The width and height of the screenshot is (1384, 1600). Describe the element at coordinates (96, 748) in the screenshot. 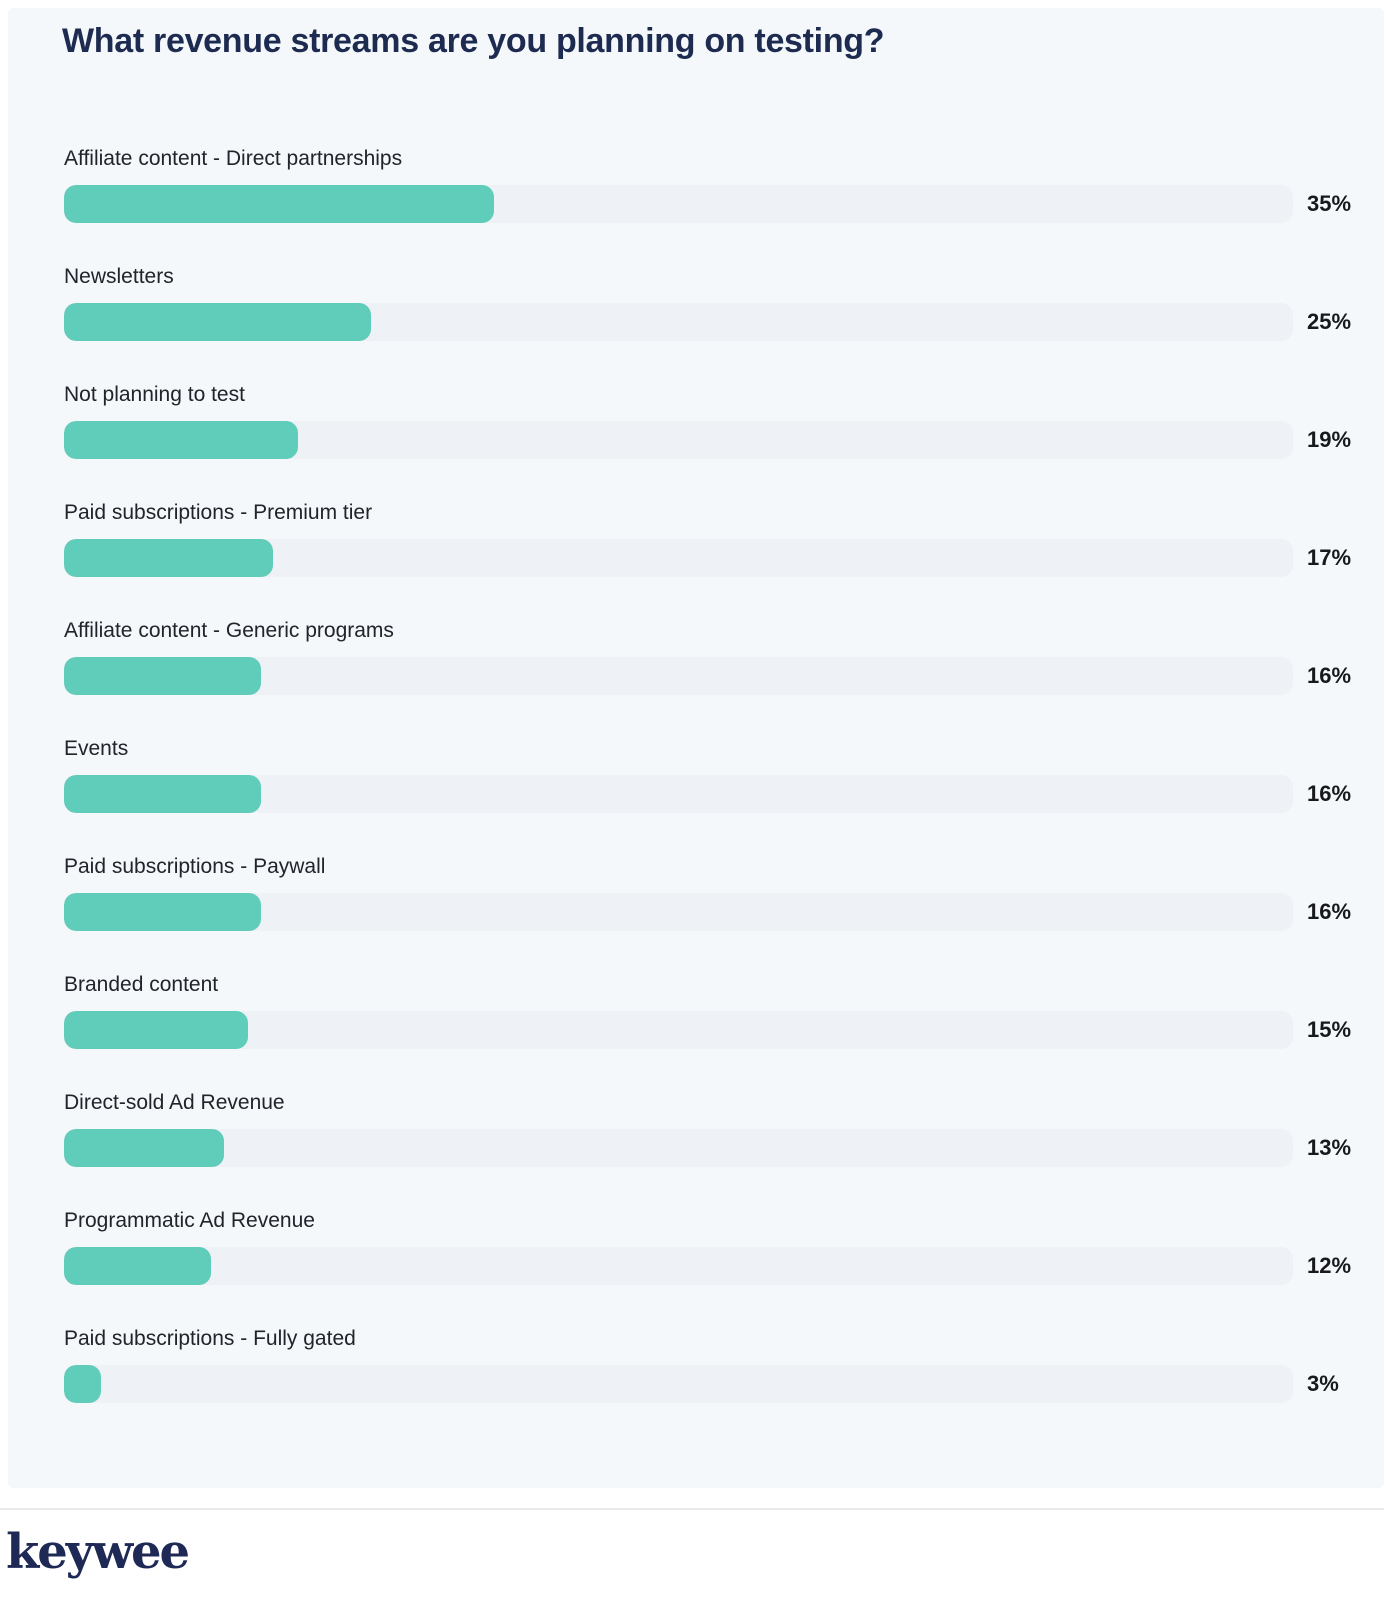

I see `bar-label: Events` at that location.